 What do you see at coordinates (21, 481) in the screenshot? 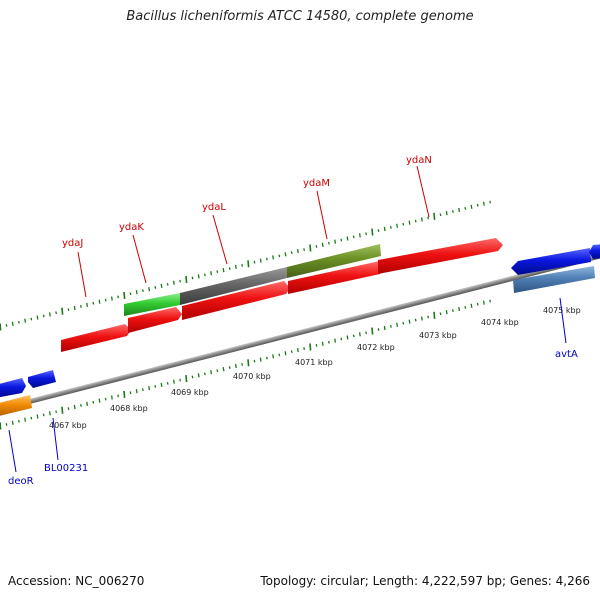
I see `gene-label-deoR: deoR` at bounding box center [21, 481].